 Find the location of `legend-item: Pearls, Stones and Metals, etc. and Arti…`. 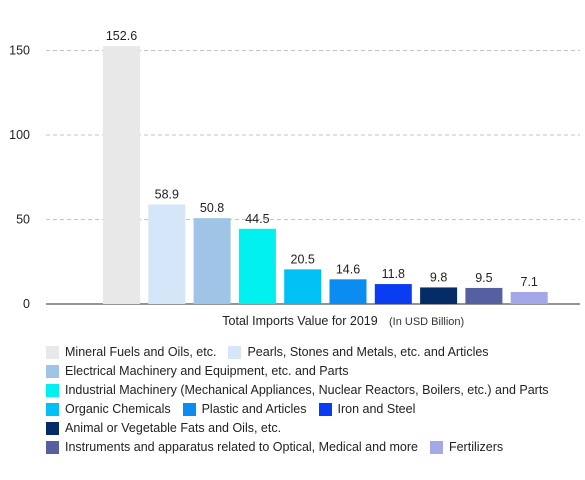

legend-item: Pearls, Stones and Metals, etc. and Arti… is located at coordinates (358, 352).